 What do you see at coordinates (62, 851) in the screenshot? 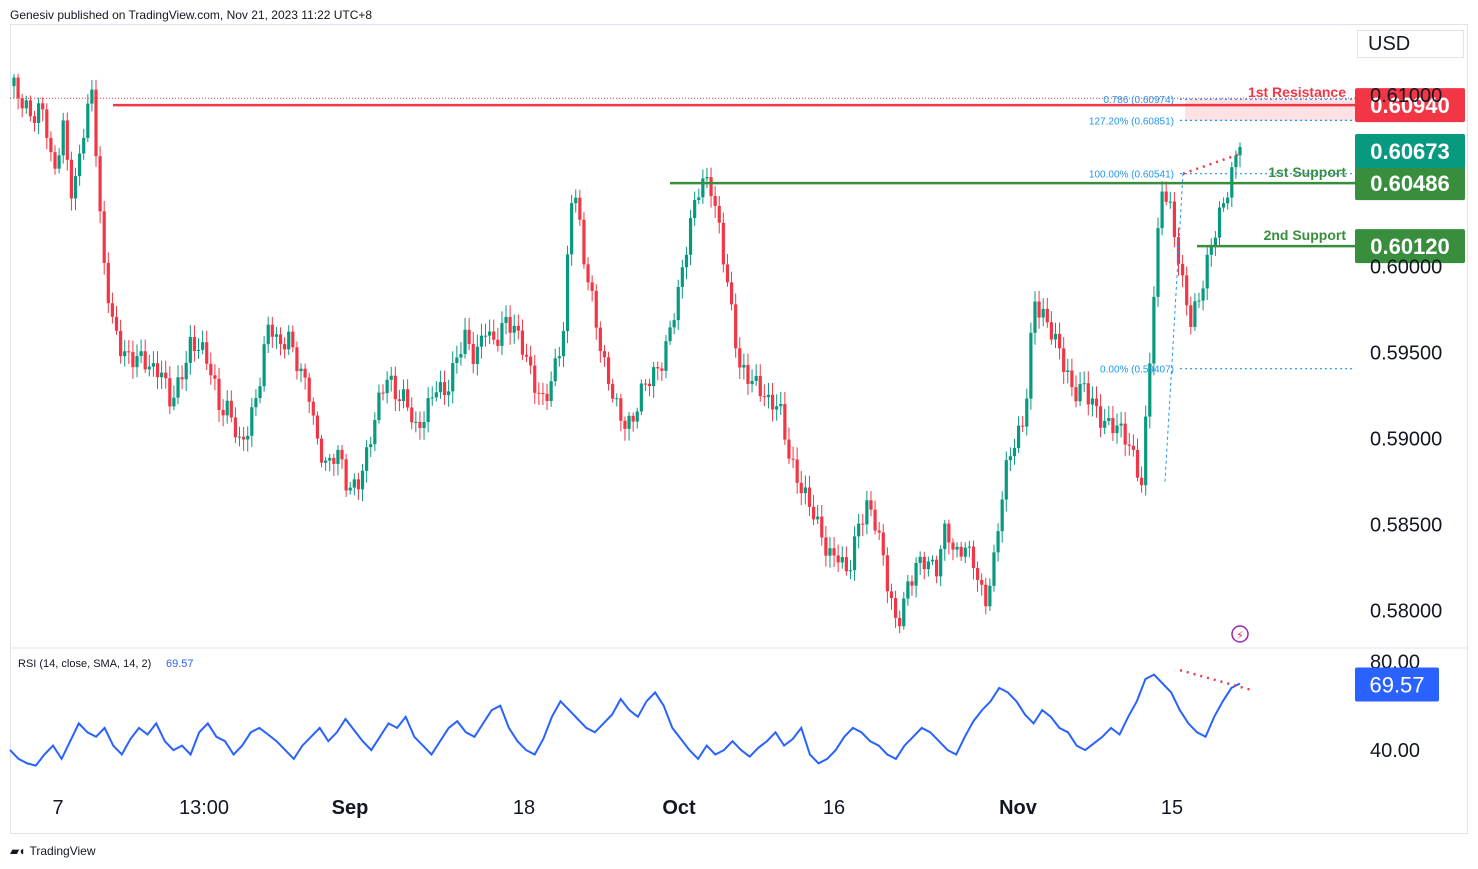
I see `tradingview-logo-text: TradingView` at bounding box center [62, 851].